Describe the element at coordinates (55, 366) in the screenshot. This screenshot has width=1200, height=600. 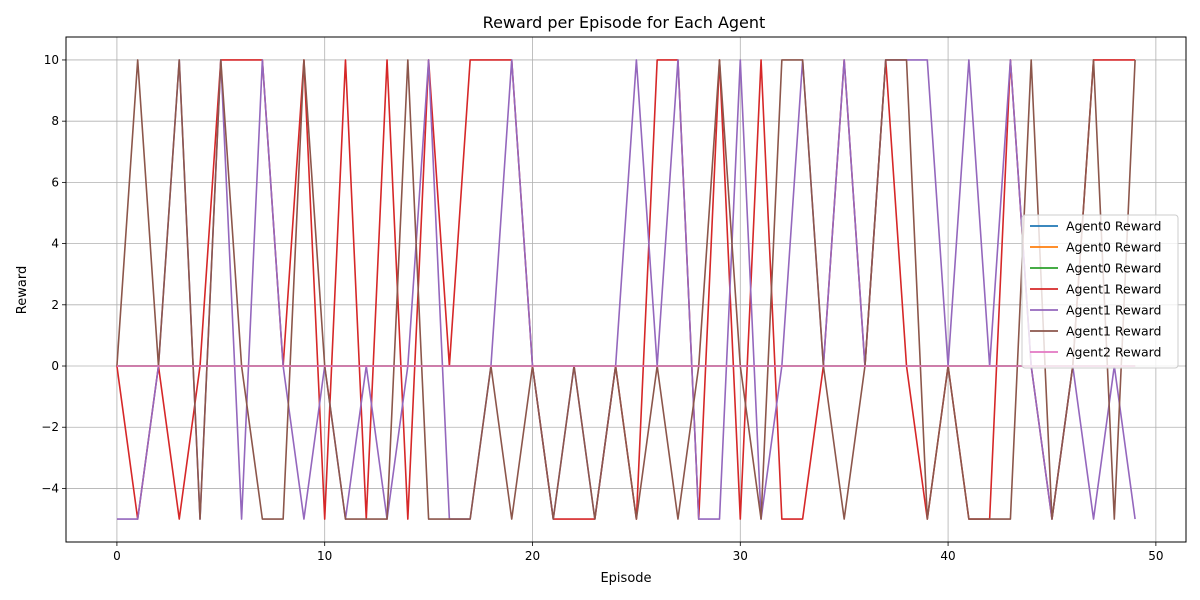
I see `y-tick-label: 0` at that location.